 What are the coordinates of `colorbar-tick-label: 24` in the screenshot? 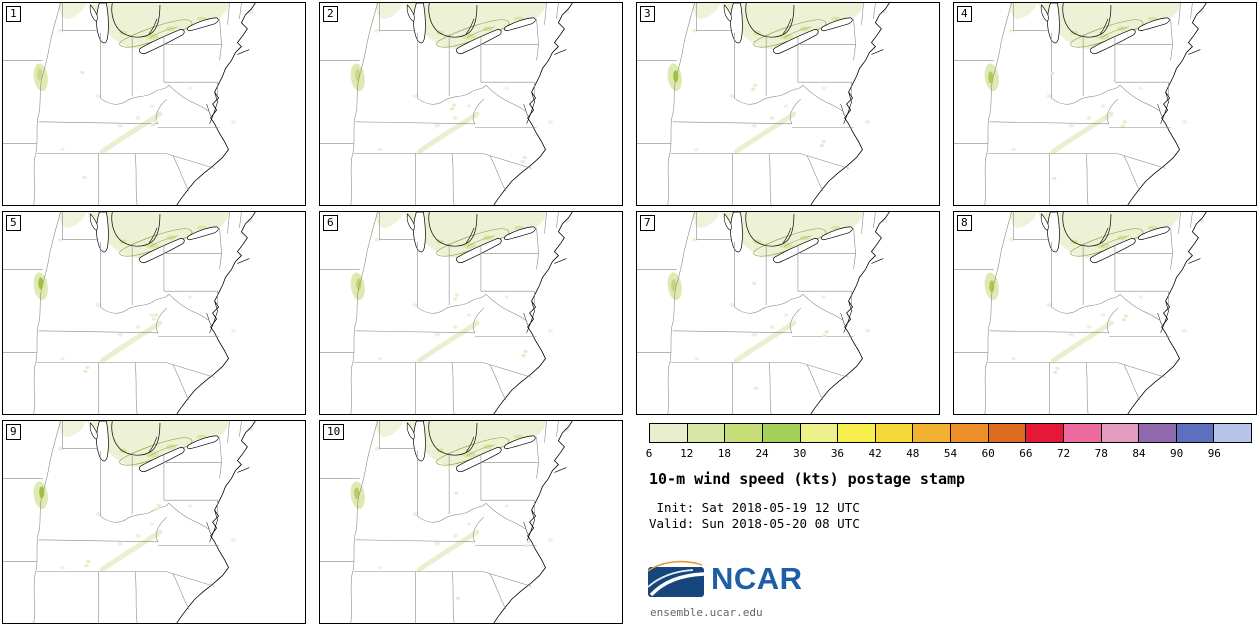 It's located at (762, 453).